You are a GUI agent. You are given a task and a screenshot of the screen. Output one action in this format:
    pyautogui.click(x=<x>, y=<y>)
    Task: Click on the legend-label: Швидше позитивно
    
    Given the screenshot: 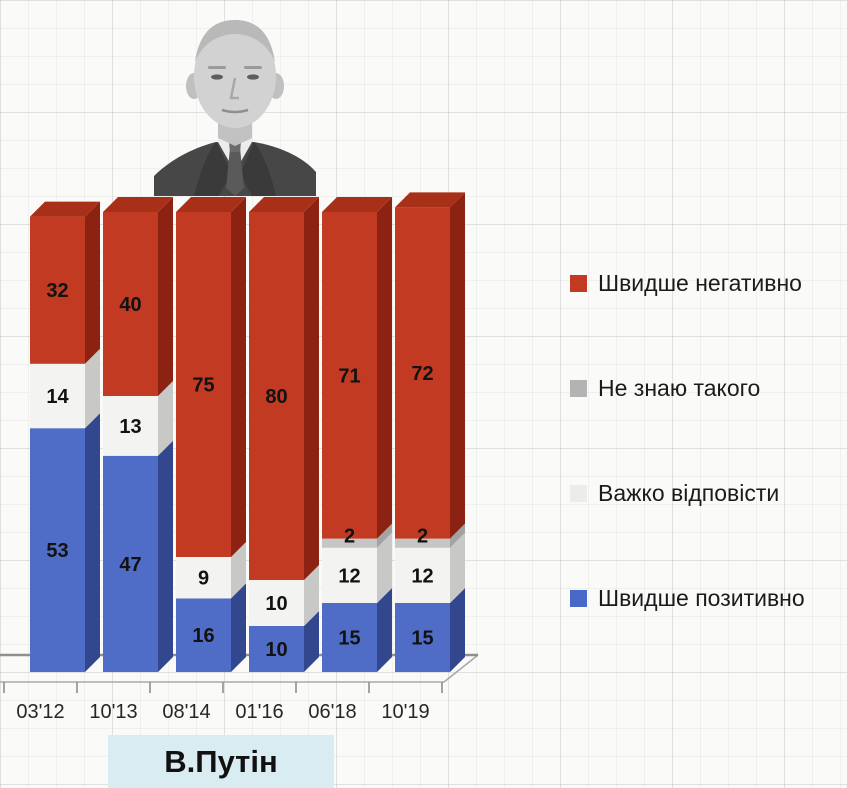 What is the action you would take?
    pyautogui.click(x=701, y=597)
    